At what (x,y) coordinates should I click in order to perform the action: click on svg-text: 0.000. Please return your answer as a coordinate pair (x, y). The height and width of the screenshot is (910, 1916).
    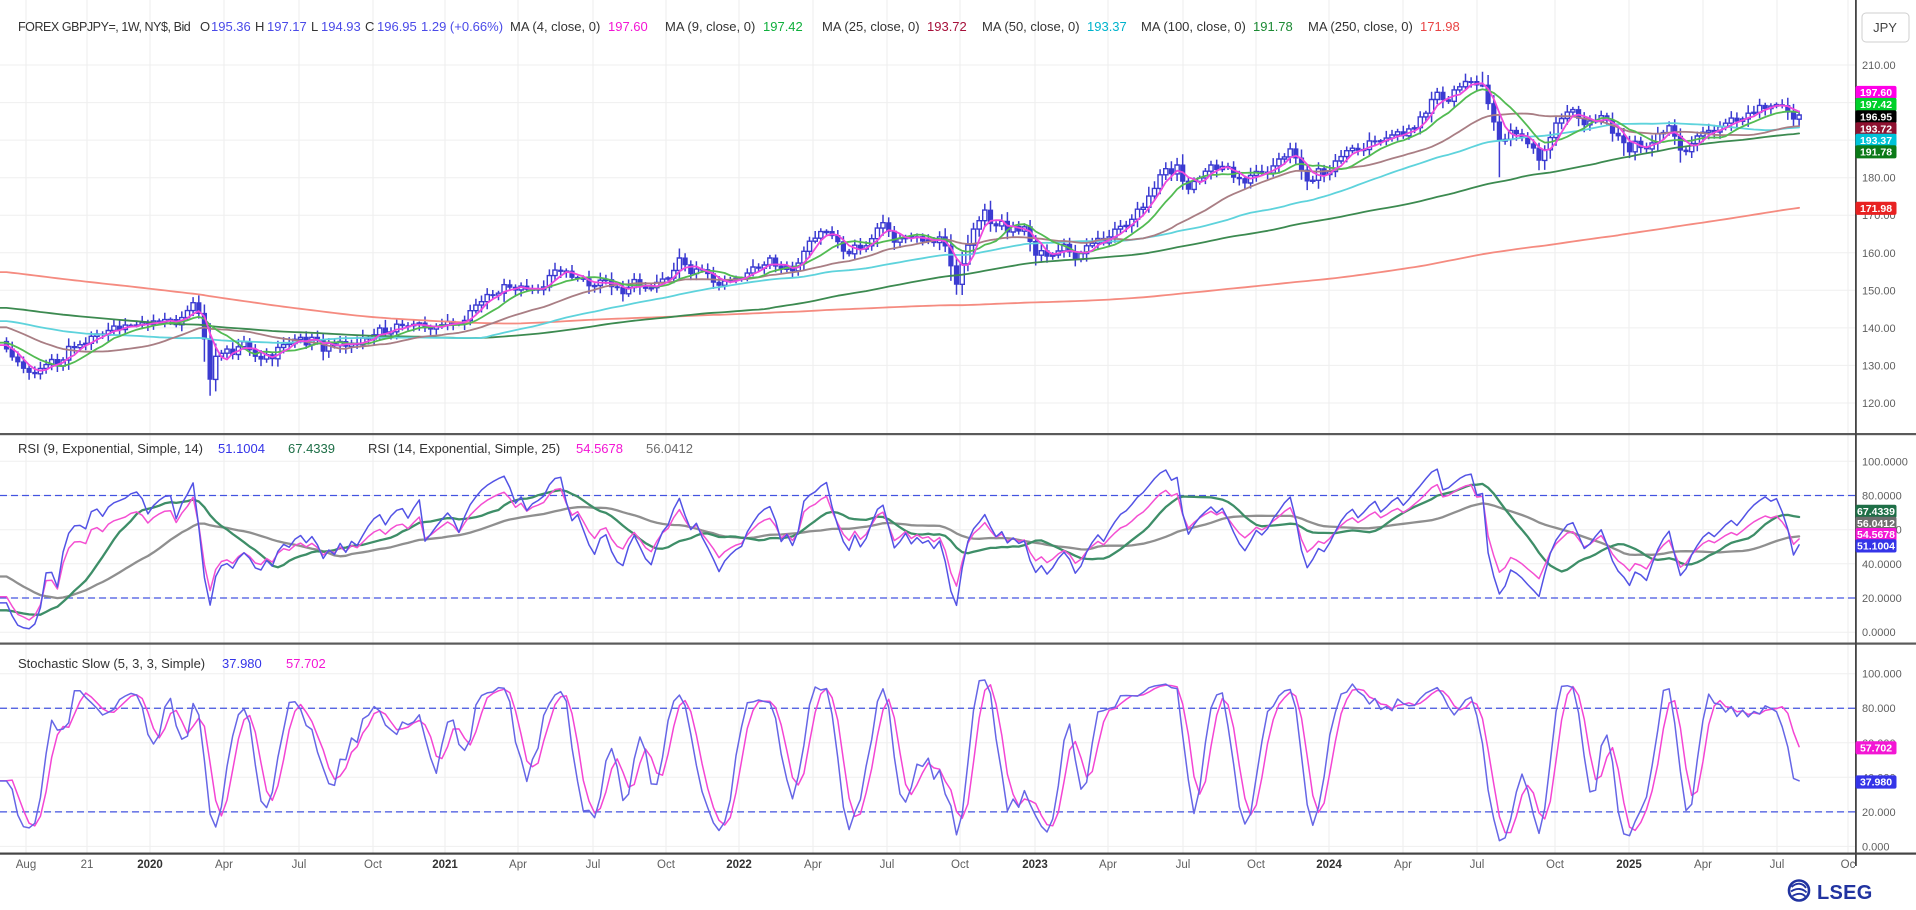
    Looking at the image, I should click on (1876, 847).